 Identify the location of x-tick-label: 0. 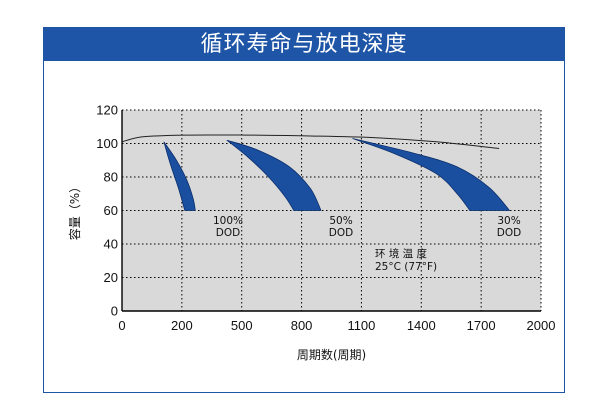
(121, 325).